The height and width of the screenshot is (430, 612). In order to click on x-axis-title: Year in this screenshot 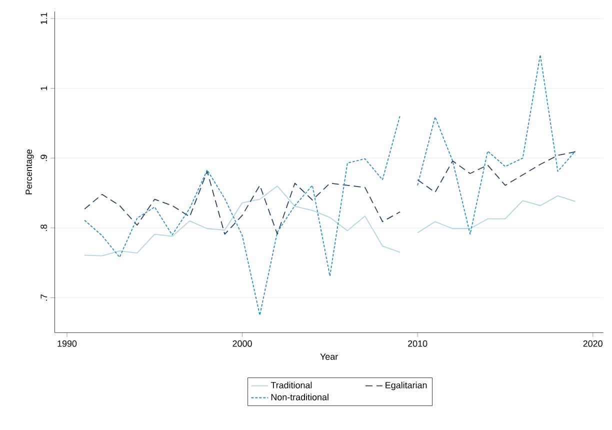, I will do `click(329, 357)`.